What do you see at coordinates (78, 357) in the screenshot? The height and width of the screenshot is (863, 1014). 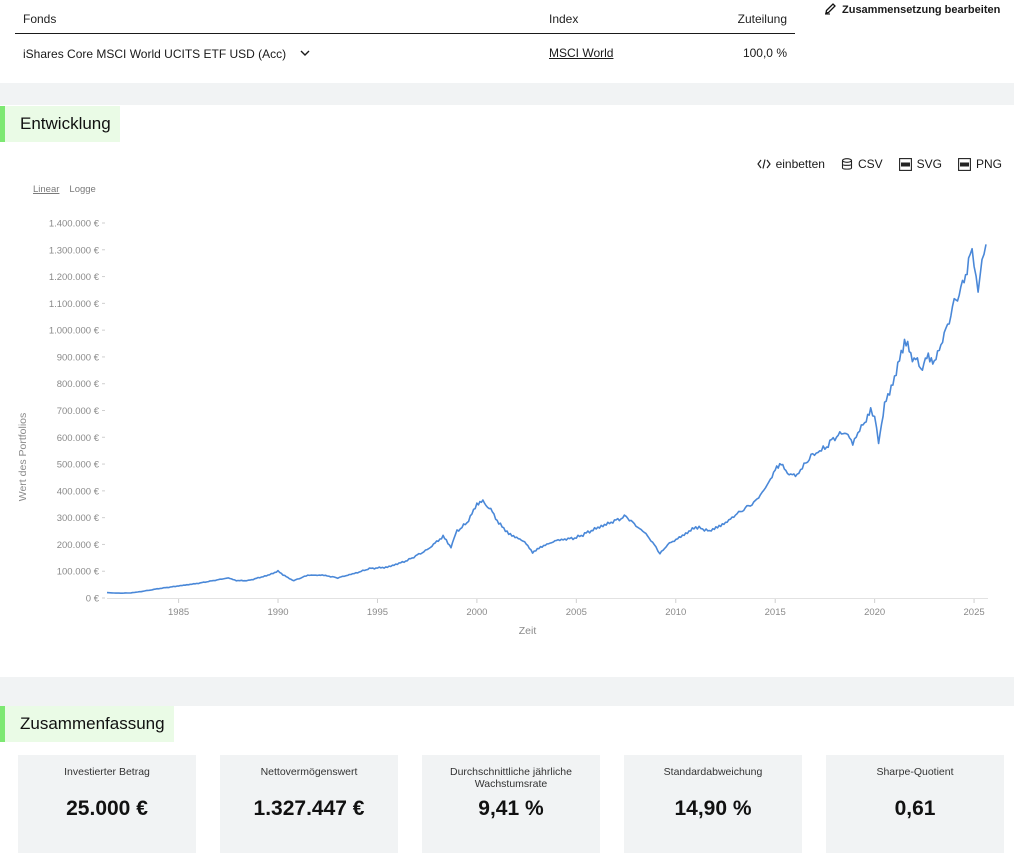 I see `y-tick-label: 900.000 €` at bounding box center [78, 357].